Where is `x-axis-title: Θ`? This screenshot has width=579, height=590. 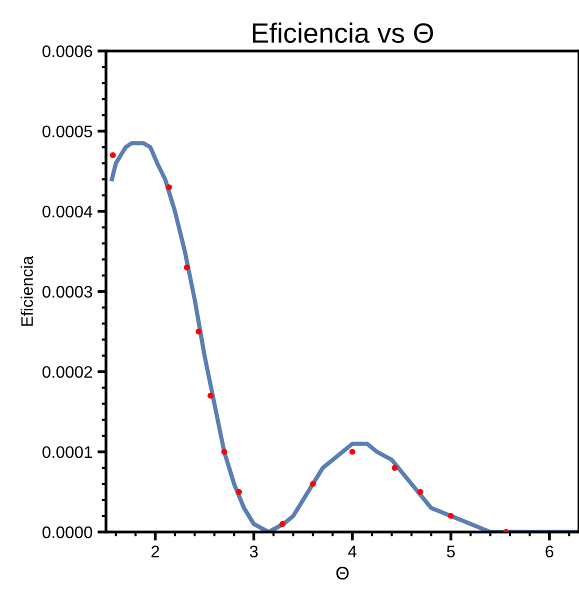 x-axis-title: Θ is located at coordinates (342, 573).